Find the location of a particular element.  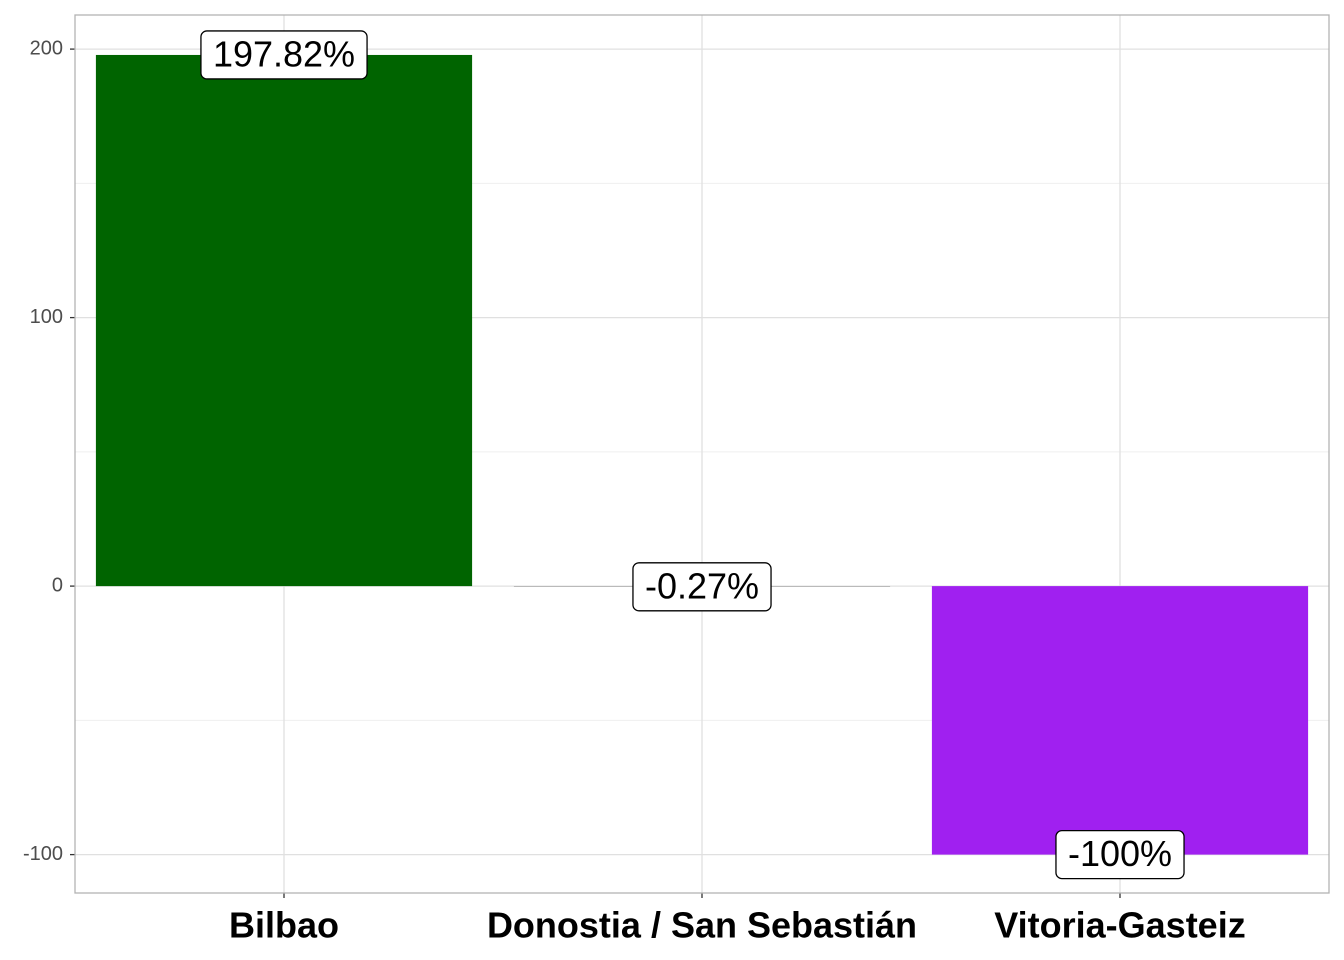

y-tick-label: -100 is located at coordinates (43, 854).